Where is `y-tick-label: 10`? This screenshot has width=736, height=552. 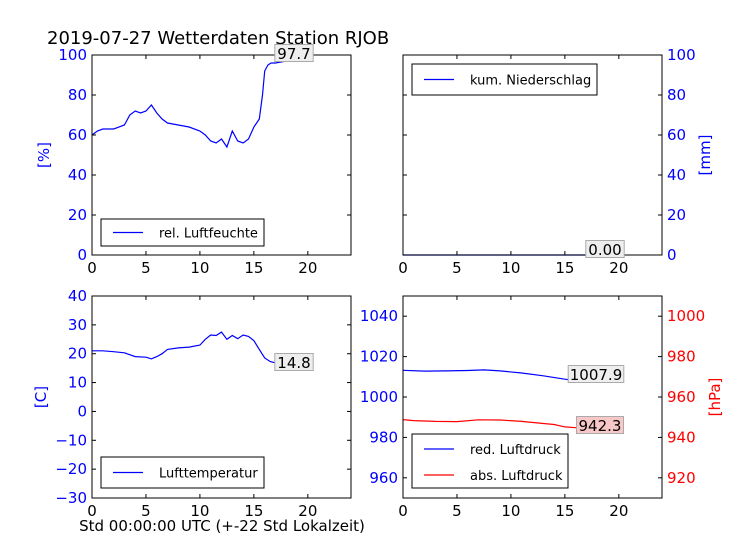 y-tick-label: 10 is located at coordinates (77, 383).